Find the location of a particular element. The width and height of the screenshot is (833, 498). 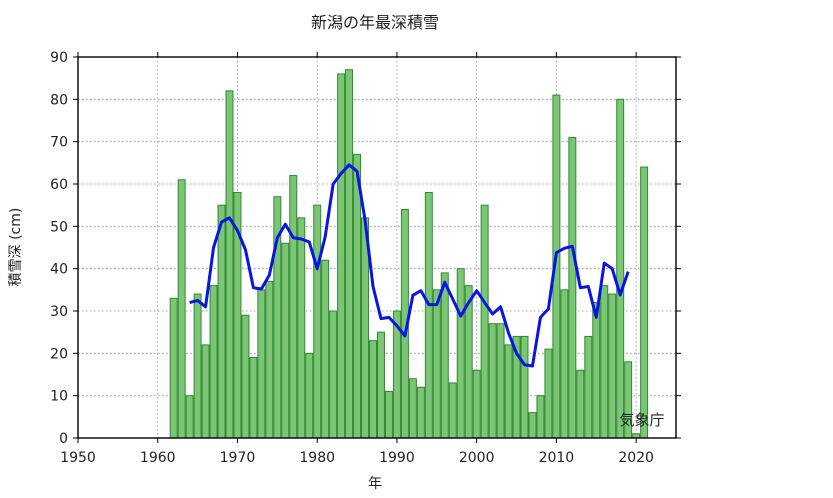

bar-2004 is located at coordinates (508, 391).